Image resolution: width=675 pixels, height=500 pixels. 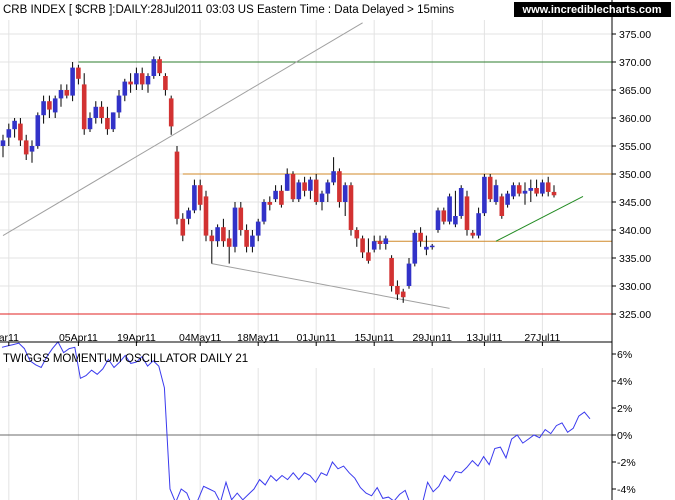 What do you see at coordinates (635, 259) in the screenshot?
I see `price-tick-label: 335.00` at bounding box center [635, 259].